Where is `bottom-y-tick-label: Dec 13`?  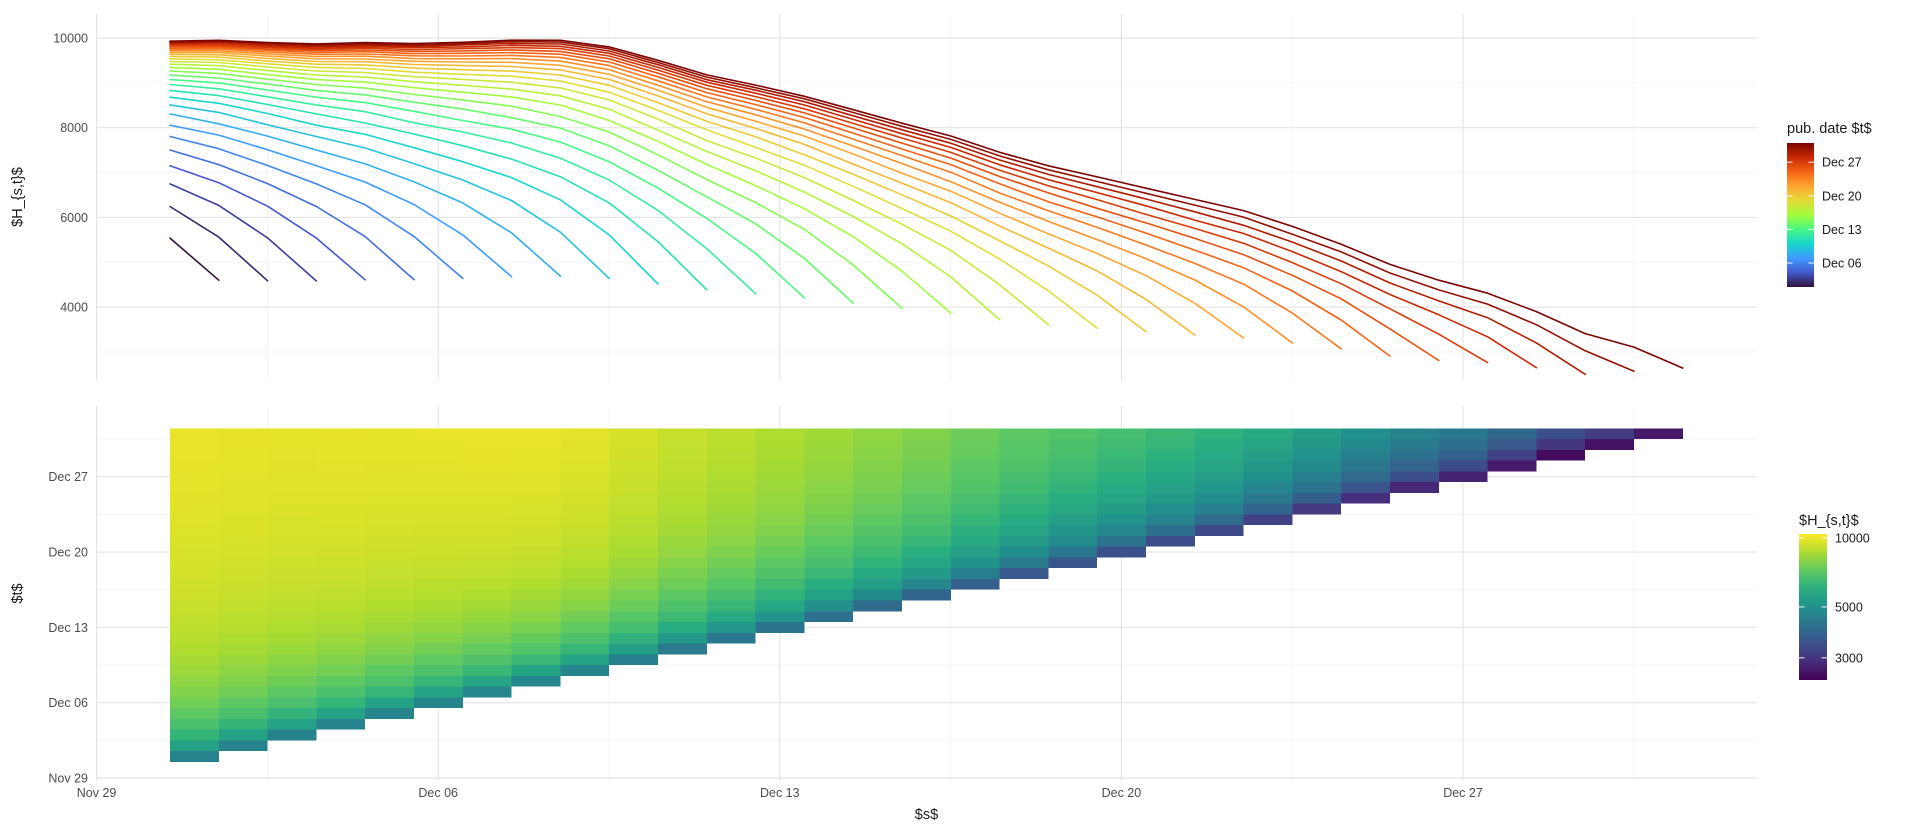 bottom-y-tick-label: Dec 13 is located at coordinates (68, 628).